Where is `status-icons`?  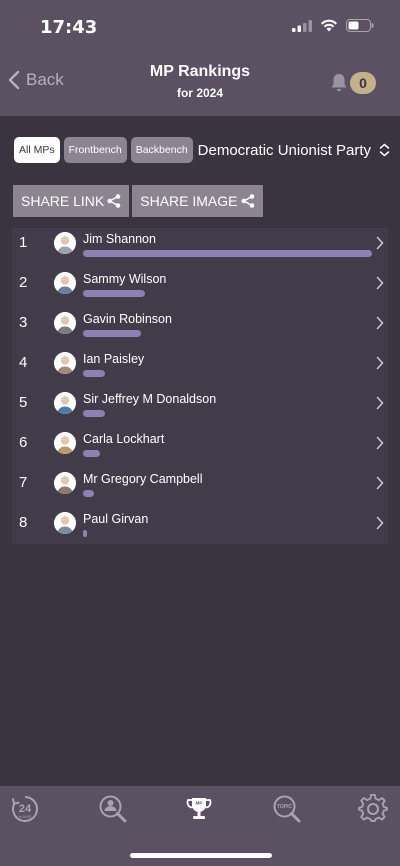
status-icons is located at coordinates (333, 25).